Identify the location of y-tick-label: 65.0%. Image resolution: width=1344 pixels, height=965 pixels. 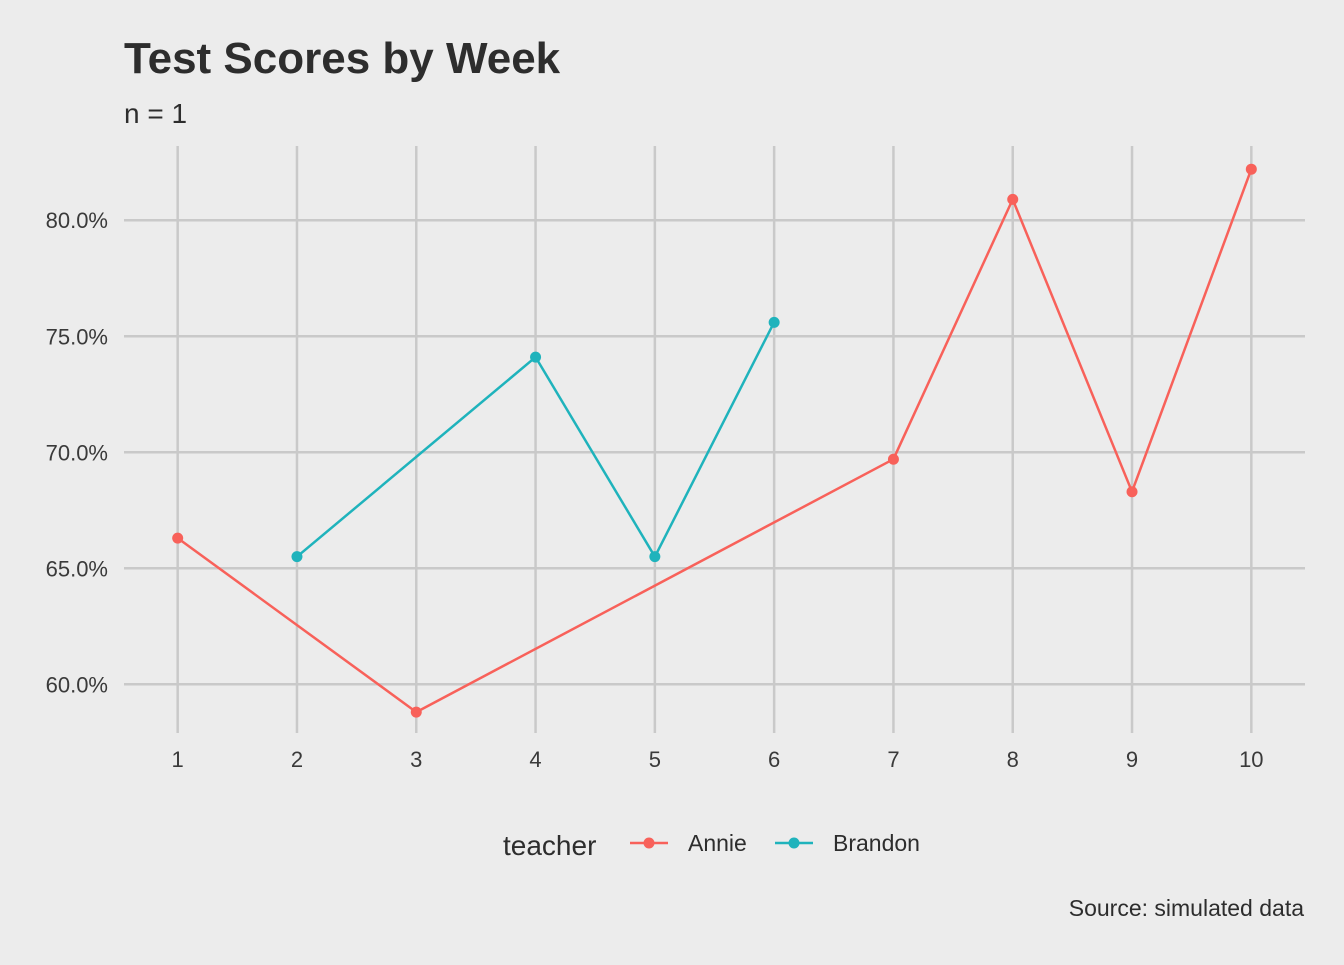
(77, 568).